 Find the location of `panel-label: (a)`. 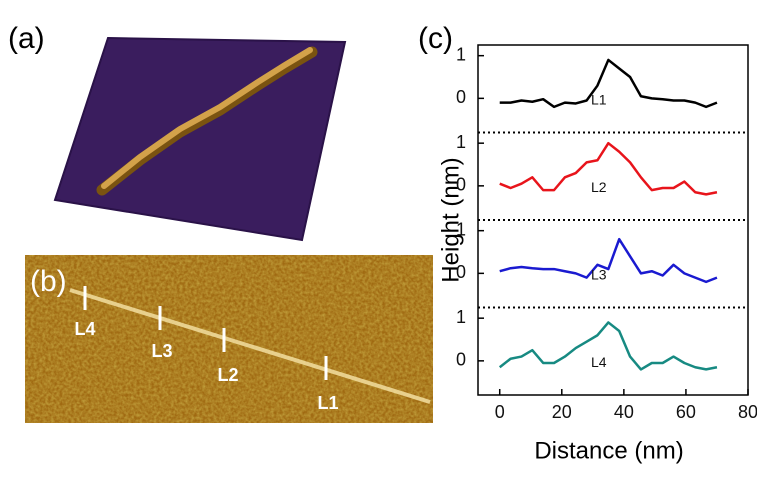

panel-label: (a) is located at coordinates (26, 38).